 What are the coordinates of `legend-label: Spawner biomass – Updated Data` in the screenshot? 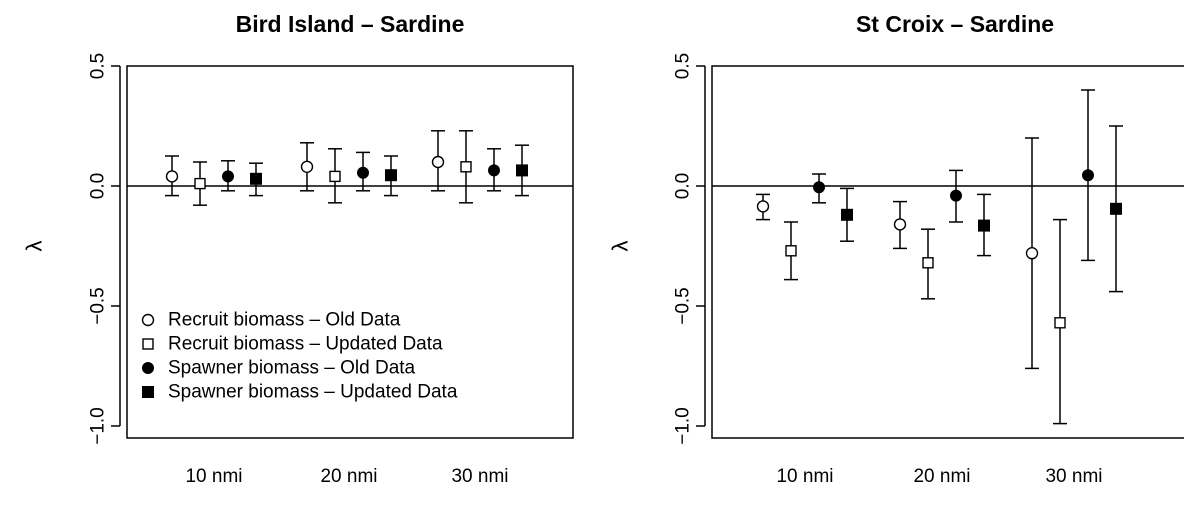 It's located at (313, 392).